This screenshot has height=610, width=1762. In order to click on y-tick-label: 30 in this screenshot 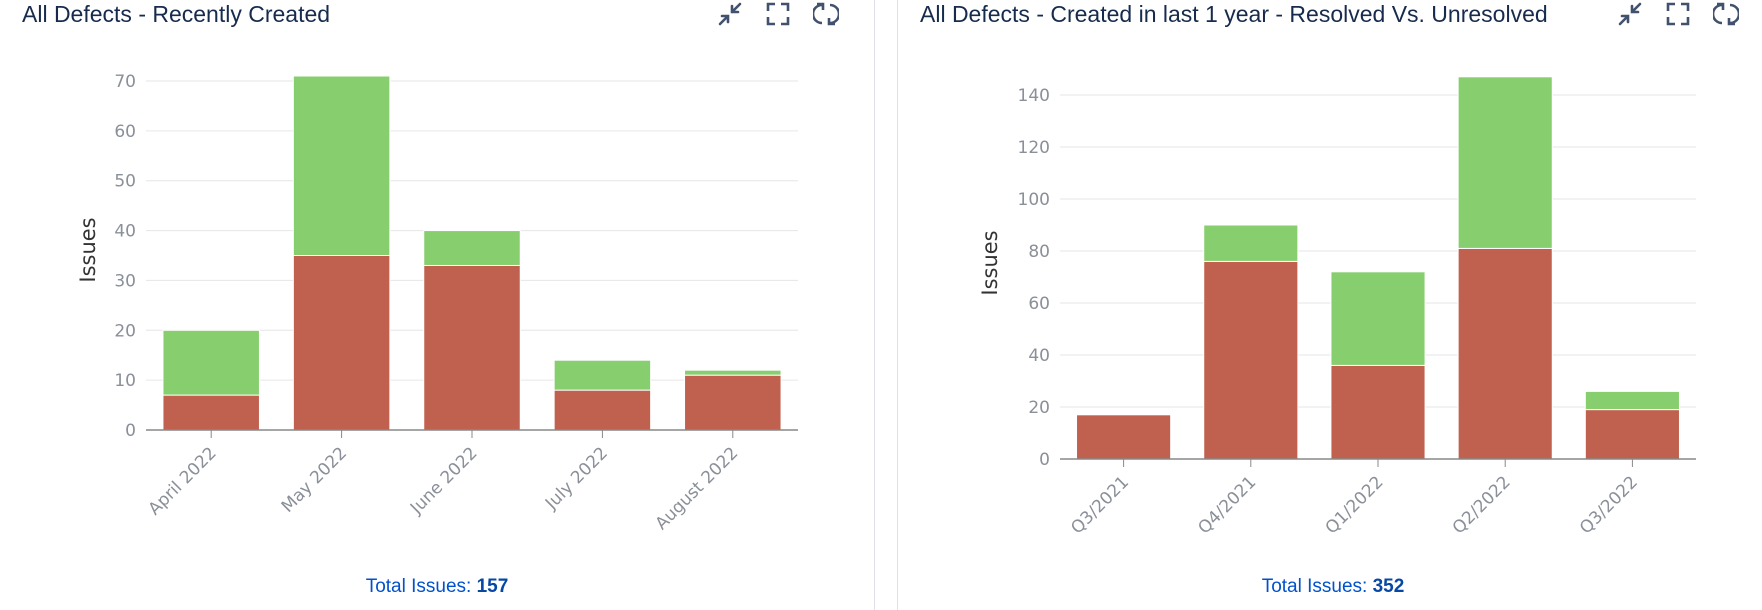, I will do `click(125, 281)`.